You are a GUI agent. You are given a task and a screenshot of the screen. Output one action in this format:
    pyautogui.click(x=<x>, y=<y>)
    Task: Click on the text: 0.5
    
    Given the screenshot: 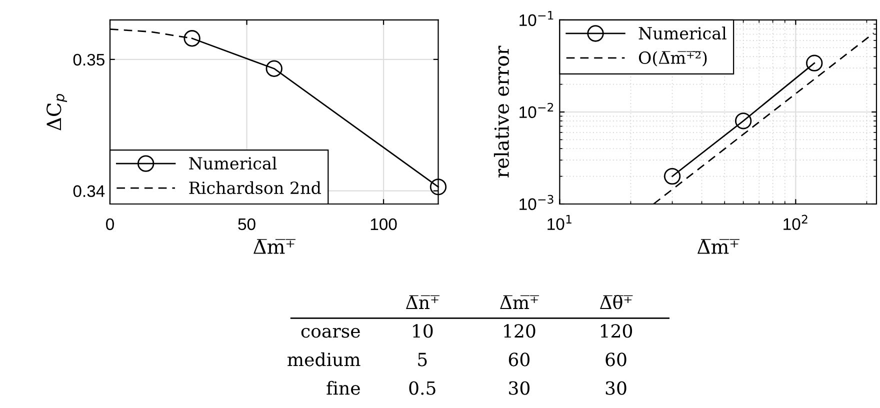 What is the action you would take?
    pyautogui.click(x=422, y=388)
    